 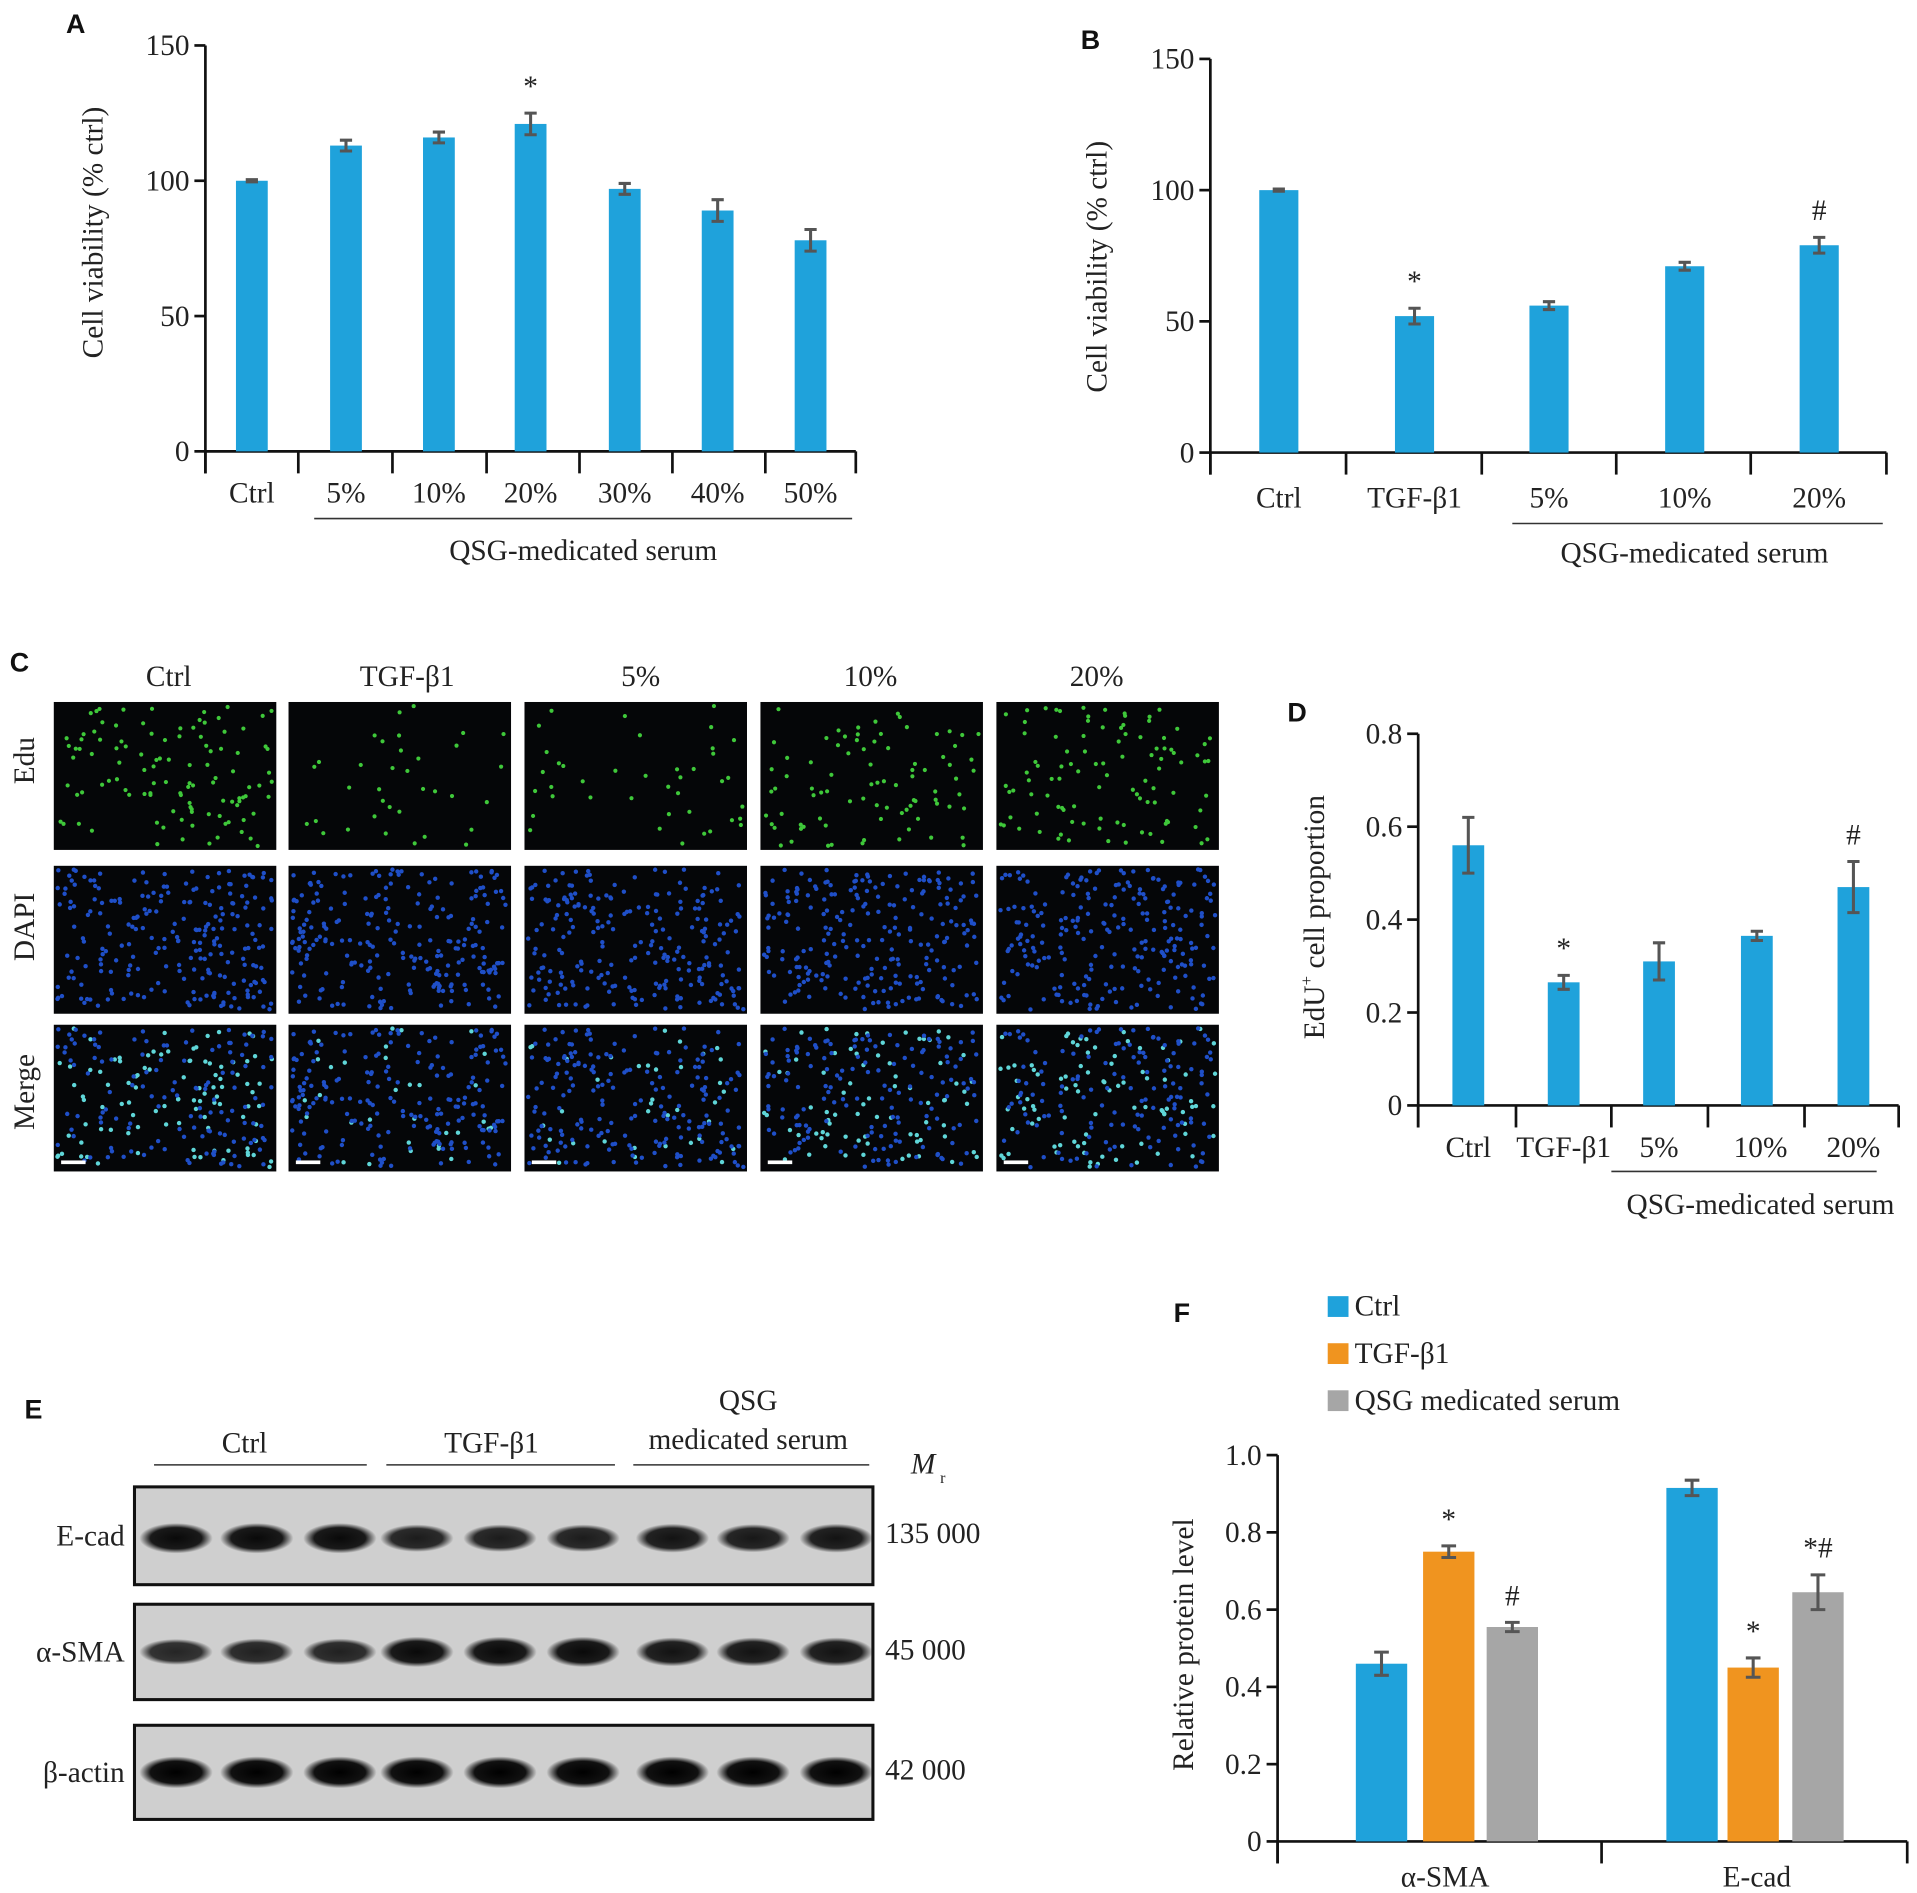 I want to click on bar, so click(x=251, y=316).